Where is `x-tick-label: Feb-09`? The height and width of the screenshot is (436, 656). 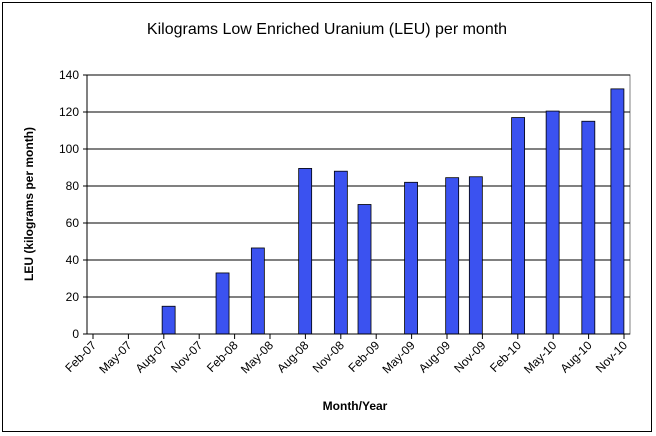
x-tick-label: Feb-09 is located at coordinates (364, 356).